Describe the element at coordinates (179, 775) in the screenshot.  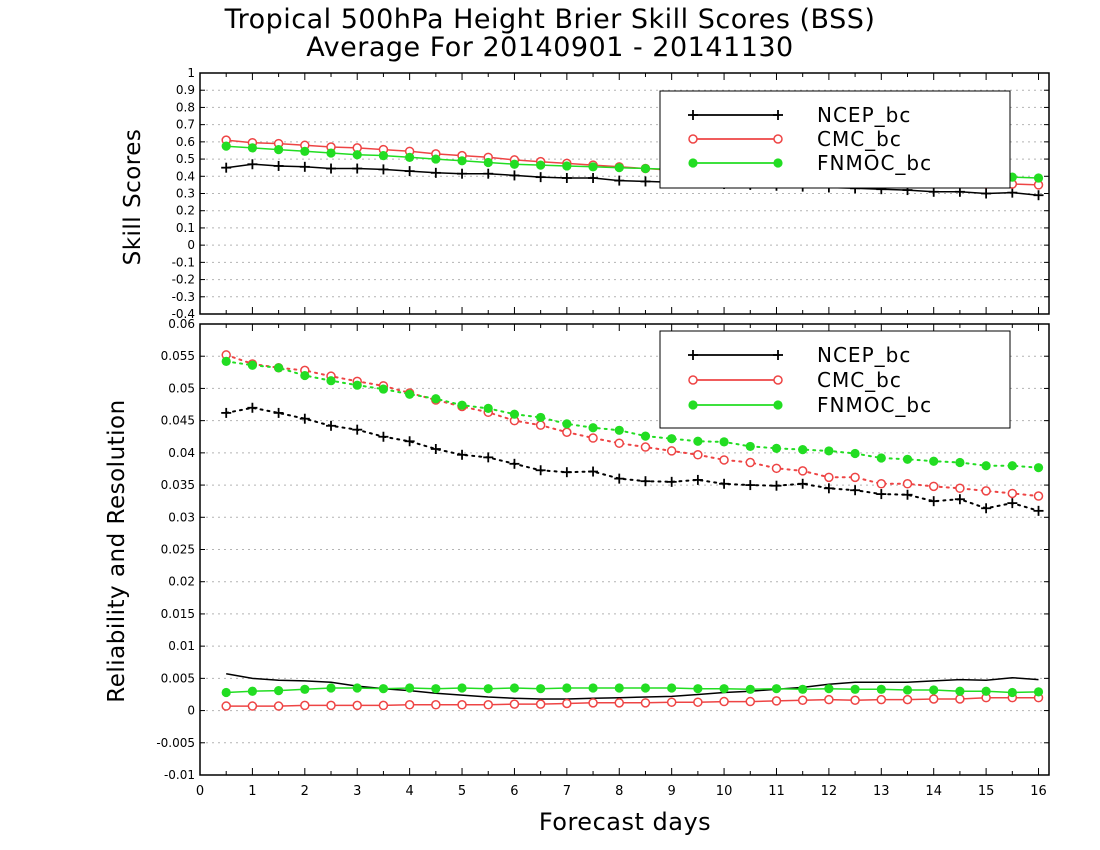
I see `bottom-ytick-label: -0.01` at that location.